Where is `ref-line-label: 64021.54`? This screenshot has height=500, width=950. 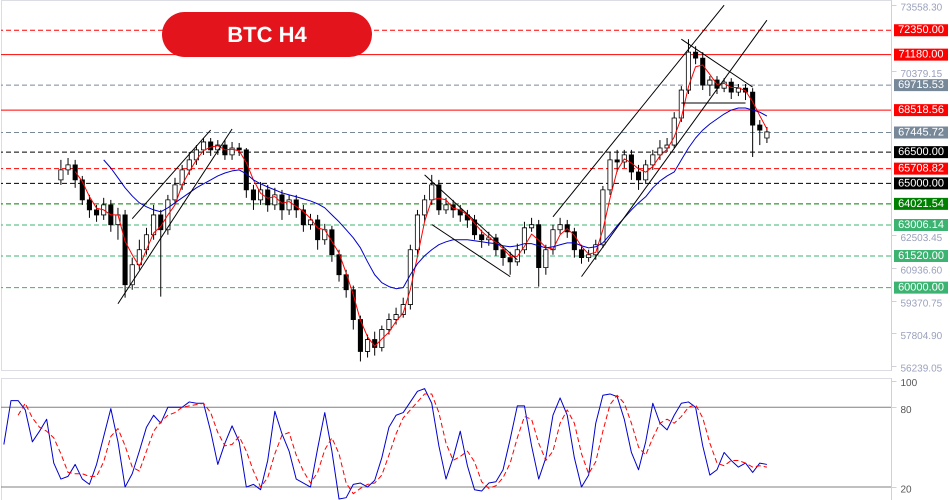
ref-line-label: 64021.54 is located at coordinates (921, 204).